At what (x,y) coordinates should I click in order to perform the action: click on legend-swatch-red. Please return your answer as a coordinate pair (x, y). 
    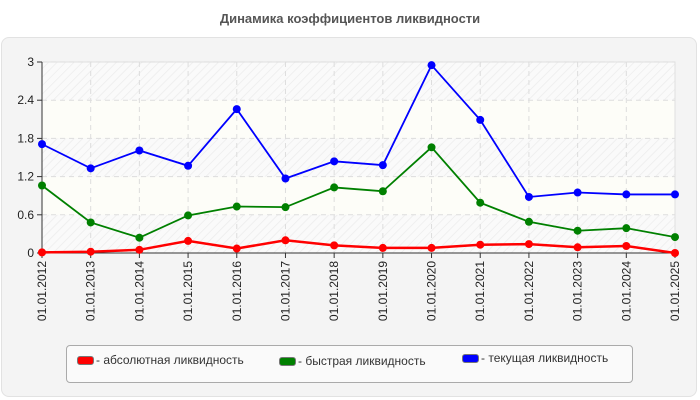
    Looking at the image, I should click on (85, 360).